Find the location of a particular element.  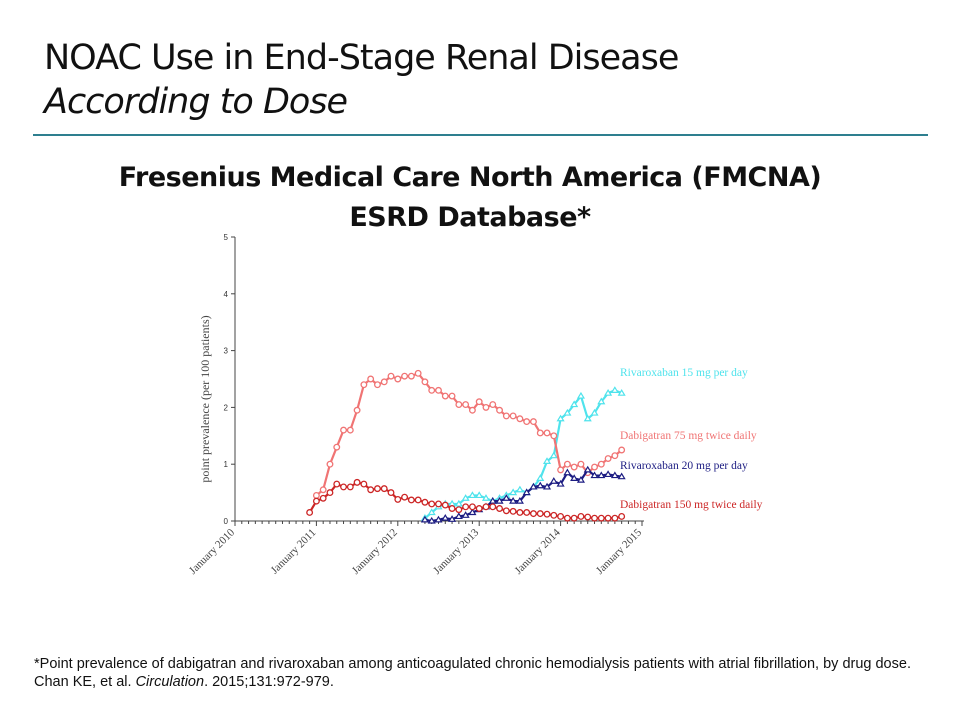

x-tick-label: January 2011 is located at coordinates (294, 552).